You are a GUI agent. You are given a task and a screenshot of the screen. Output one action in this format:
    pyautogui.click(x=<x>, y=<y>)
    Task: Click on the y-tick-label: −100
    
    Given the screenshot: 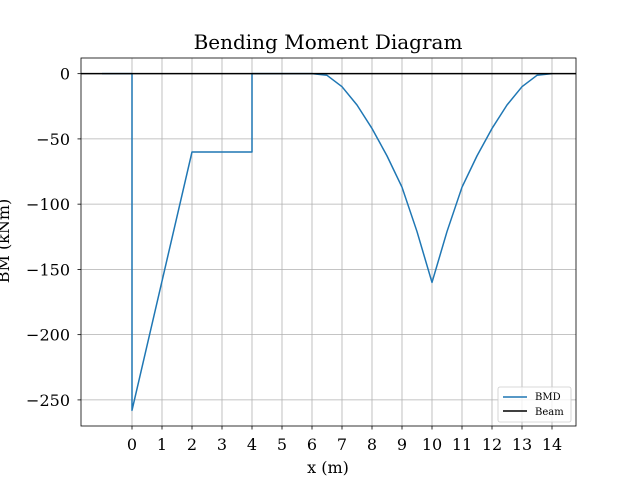 What is the action you would take?
    pyautogui.click(x=48, y=204)
    